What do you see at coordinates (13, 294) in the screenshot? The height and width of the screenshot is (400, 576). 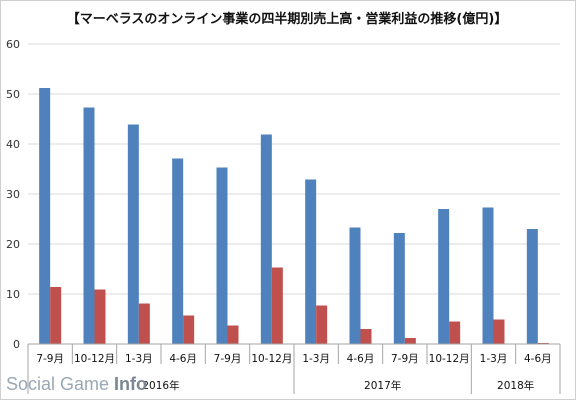 I see `y-tick-label: 10` at bounding box center [13, 294].